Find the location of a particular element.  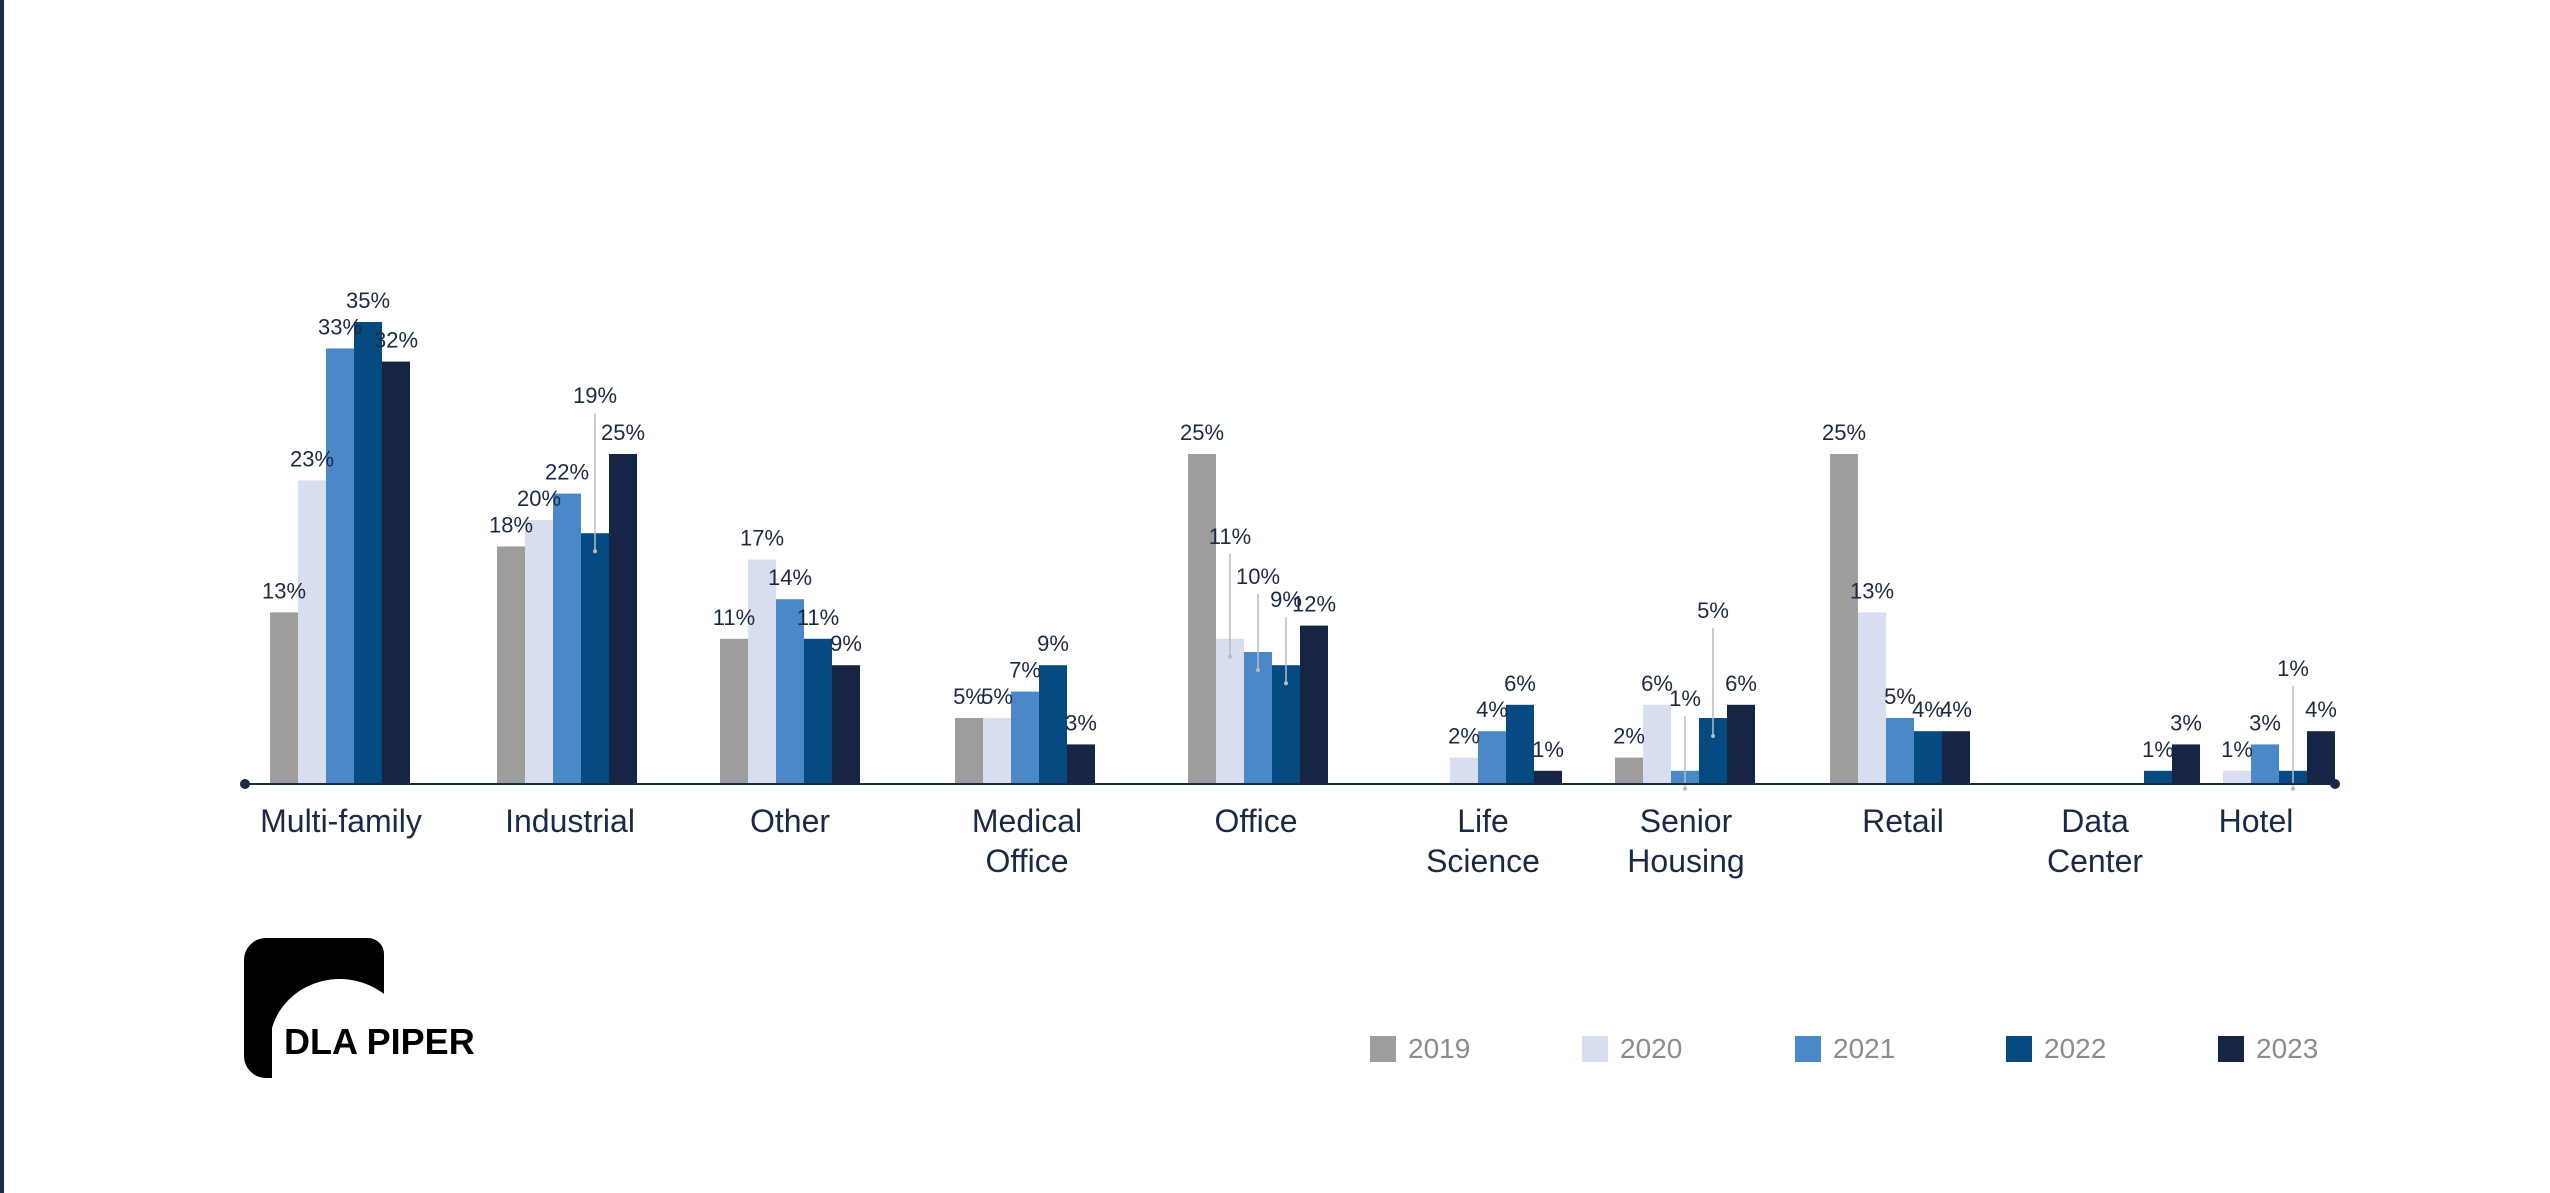

legend-item-2020: 2020 is located at coordinates (1632, 1048).